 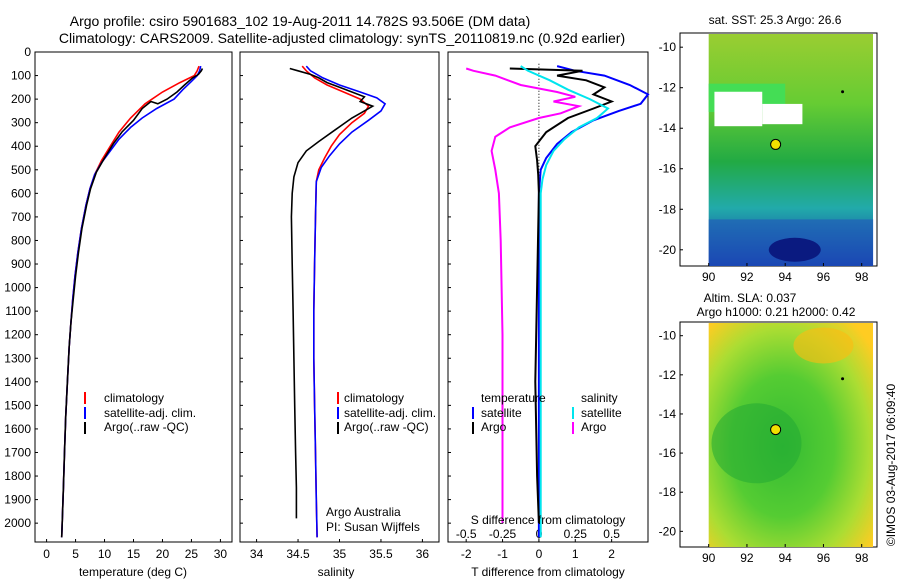 I want to click on depth-tick-label: 1100, so click(x=18, y=311).